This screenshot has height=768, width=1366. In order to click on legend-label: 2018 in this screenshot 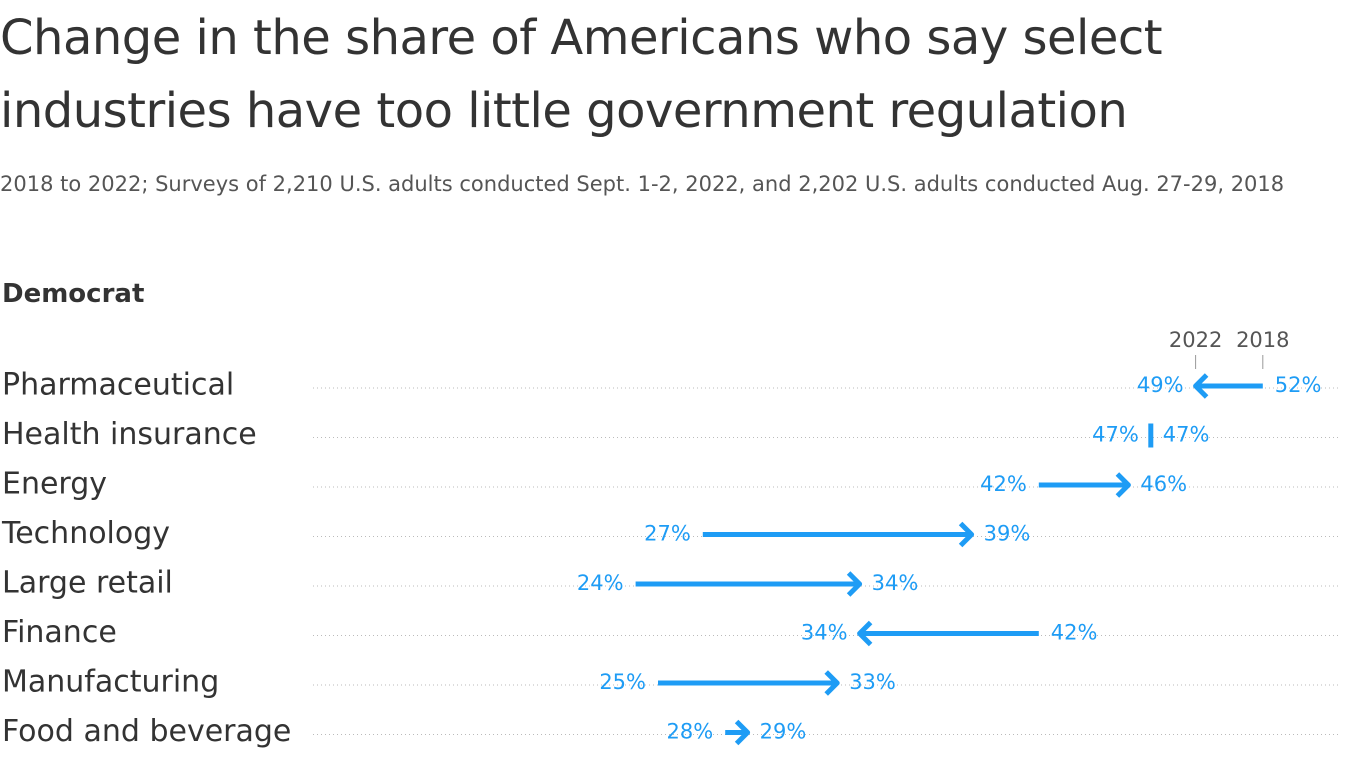, I will do `click(1262, 340)`.